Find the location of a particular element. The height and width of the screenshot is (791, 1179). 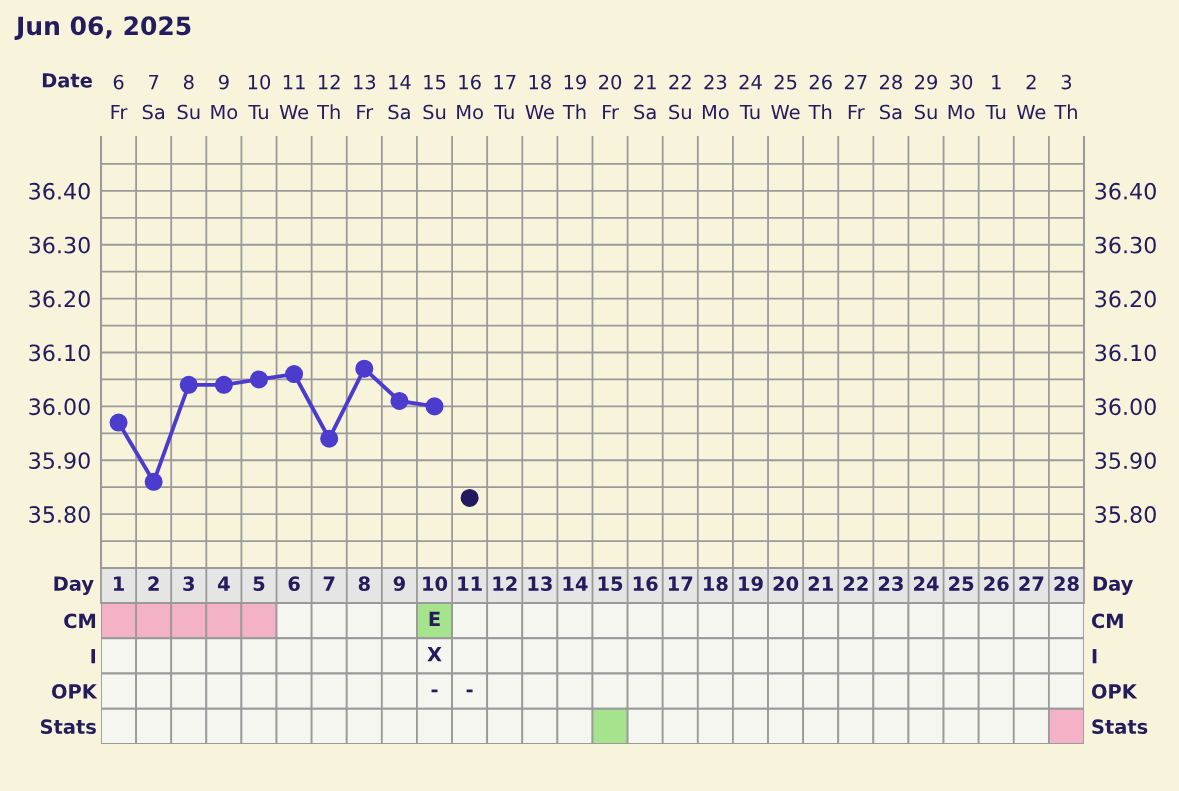

x-tick-label: 9 is located at coordinates (399, 583).